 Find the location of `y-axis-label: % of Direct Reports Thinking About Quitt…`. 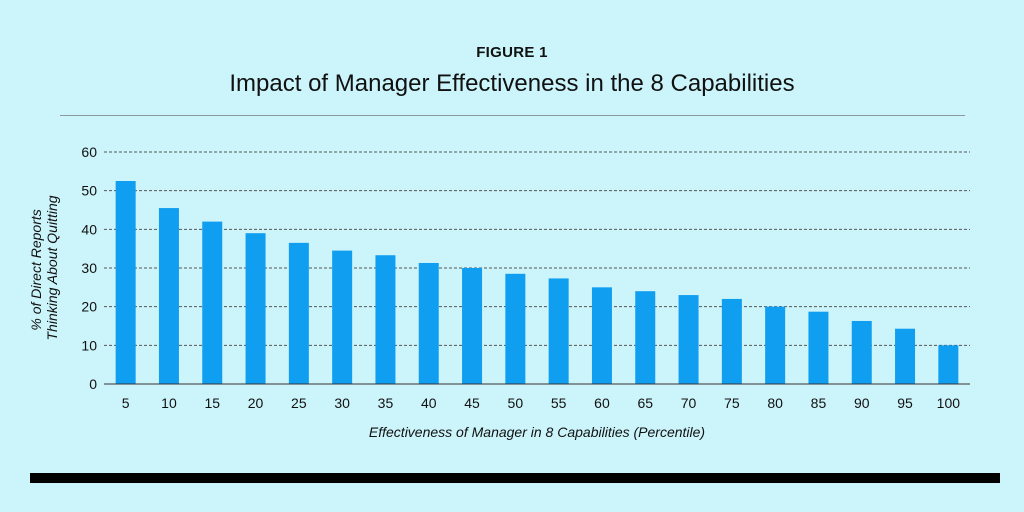

y-axis-label: % of Direct Reports Thinking About Quitt… is located at coordinates (44, 267).